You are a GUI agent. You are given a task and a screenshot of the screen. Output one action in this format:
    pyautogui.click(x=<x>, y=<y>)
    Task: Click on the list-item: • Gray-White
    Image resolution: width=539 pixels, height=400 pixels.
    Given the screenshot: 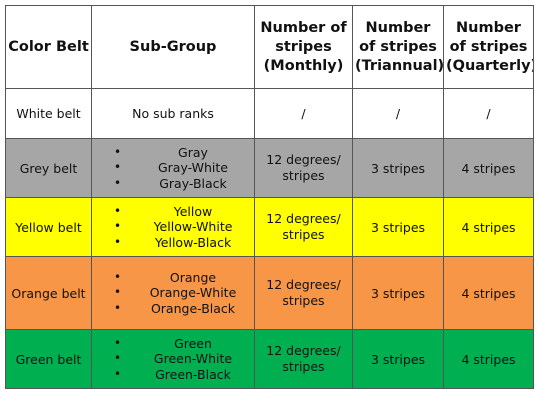 What is the action you would take?
    pyautogui.click(x=183, y=168)
    